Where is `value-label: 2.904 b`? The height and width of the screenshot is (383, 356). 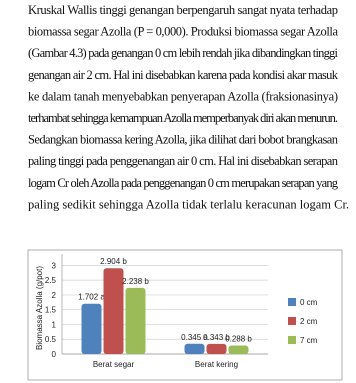 value-label: 2.904 b is located at coordinates (113, 261).